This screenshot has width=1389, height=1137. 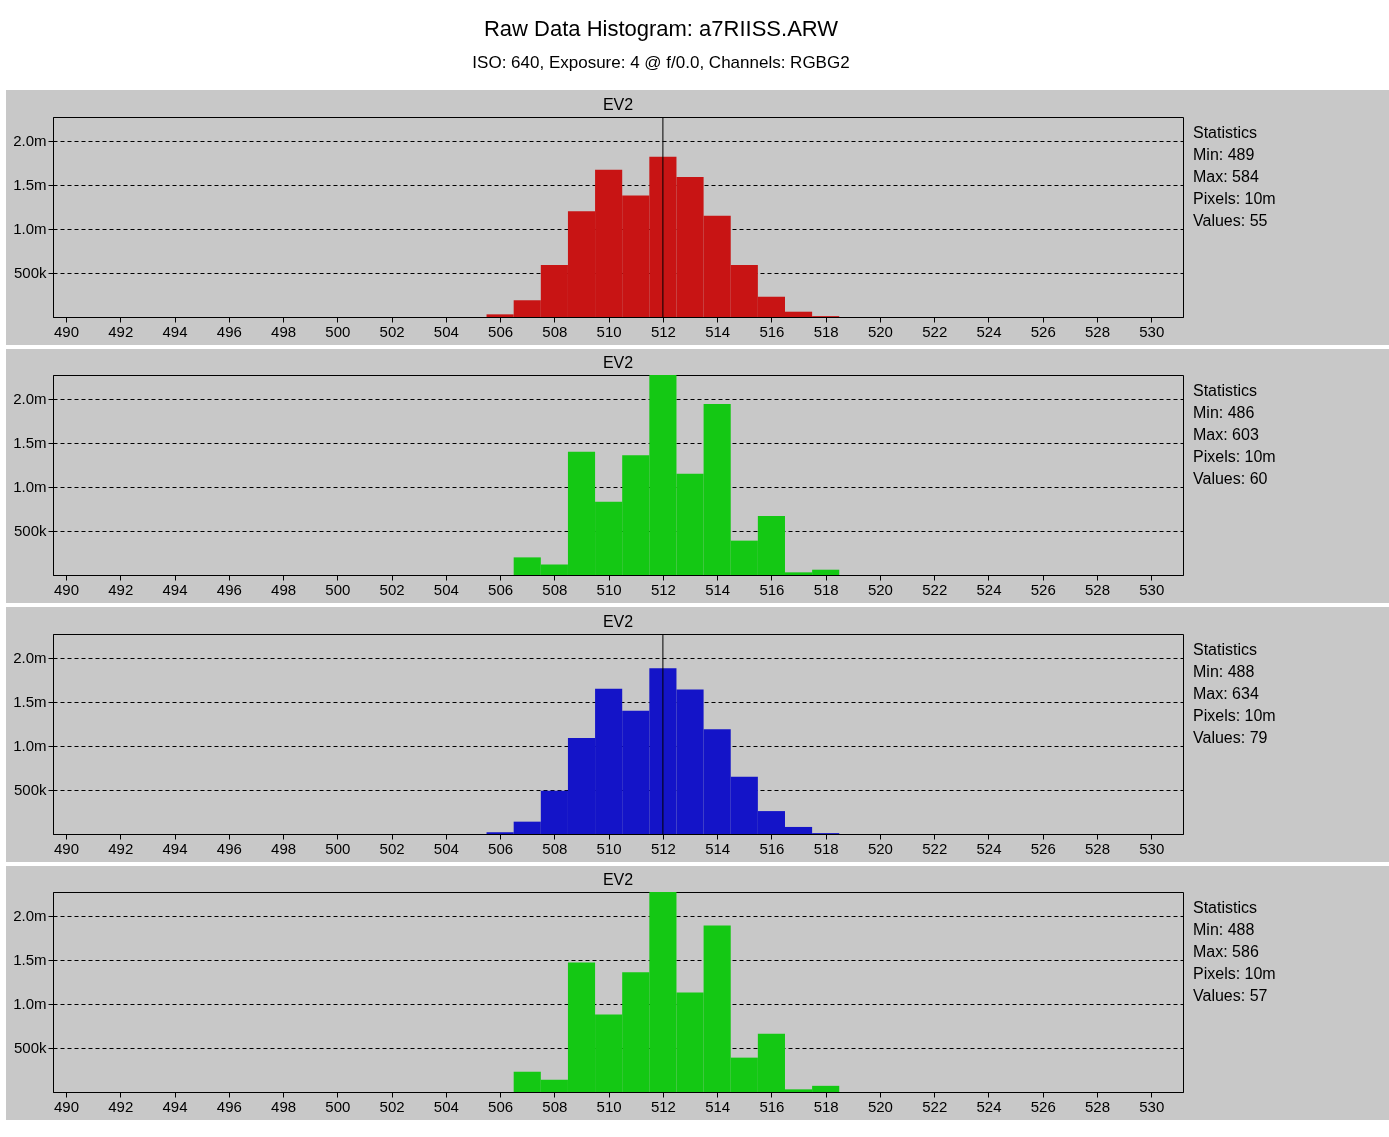 I want to click on text: Max: 603, so click(x=1226, y=434).